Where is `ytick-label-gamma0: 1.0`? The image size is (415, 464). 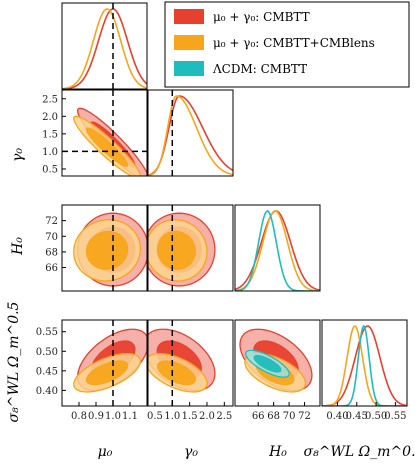 ytick-label-gamma0: 1.0 is located at coordinates (50, 152).